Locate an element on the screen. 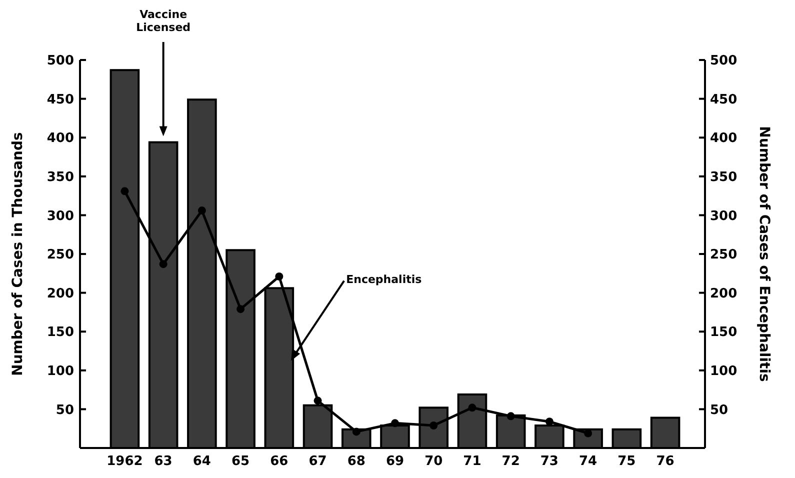 Image resolution: width=795 pixels, height=478 pixels. text: Vaccine Licensed is located at coordinates (163, 21).